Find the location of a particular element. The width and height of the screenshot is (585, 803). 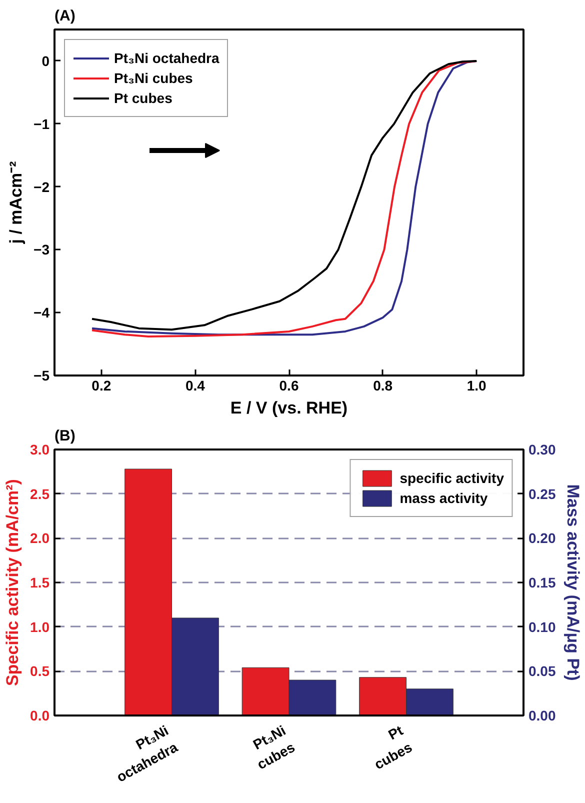

legend-label: mass activity is located at coordinates (444, 498).